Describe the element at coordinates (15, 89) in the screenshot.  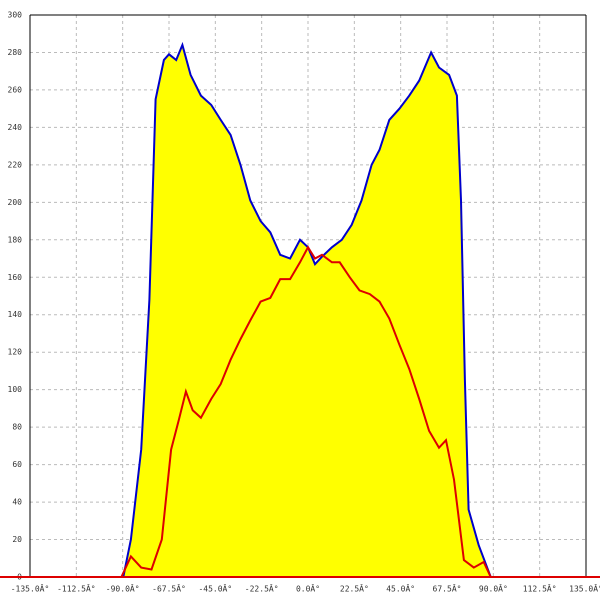
I see `y-tick-label: 260` at that location.